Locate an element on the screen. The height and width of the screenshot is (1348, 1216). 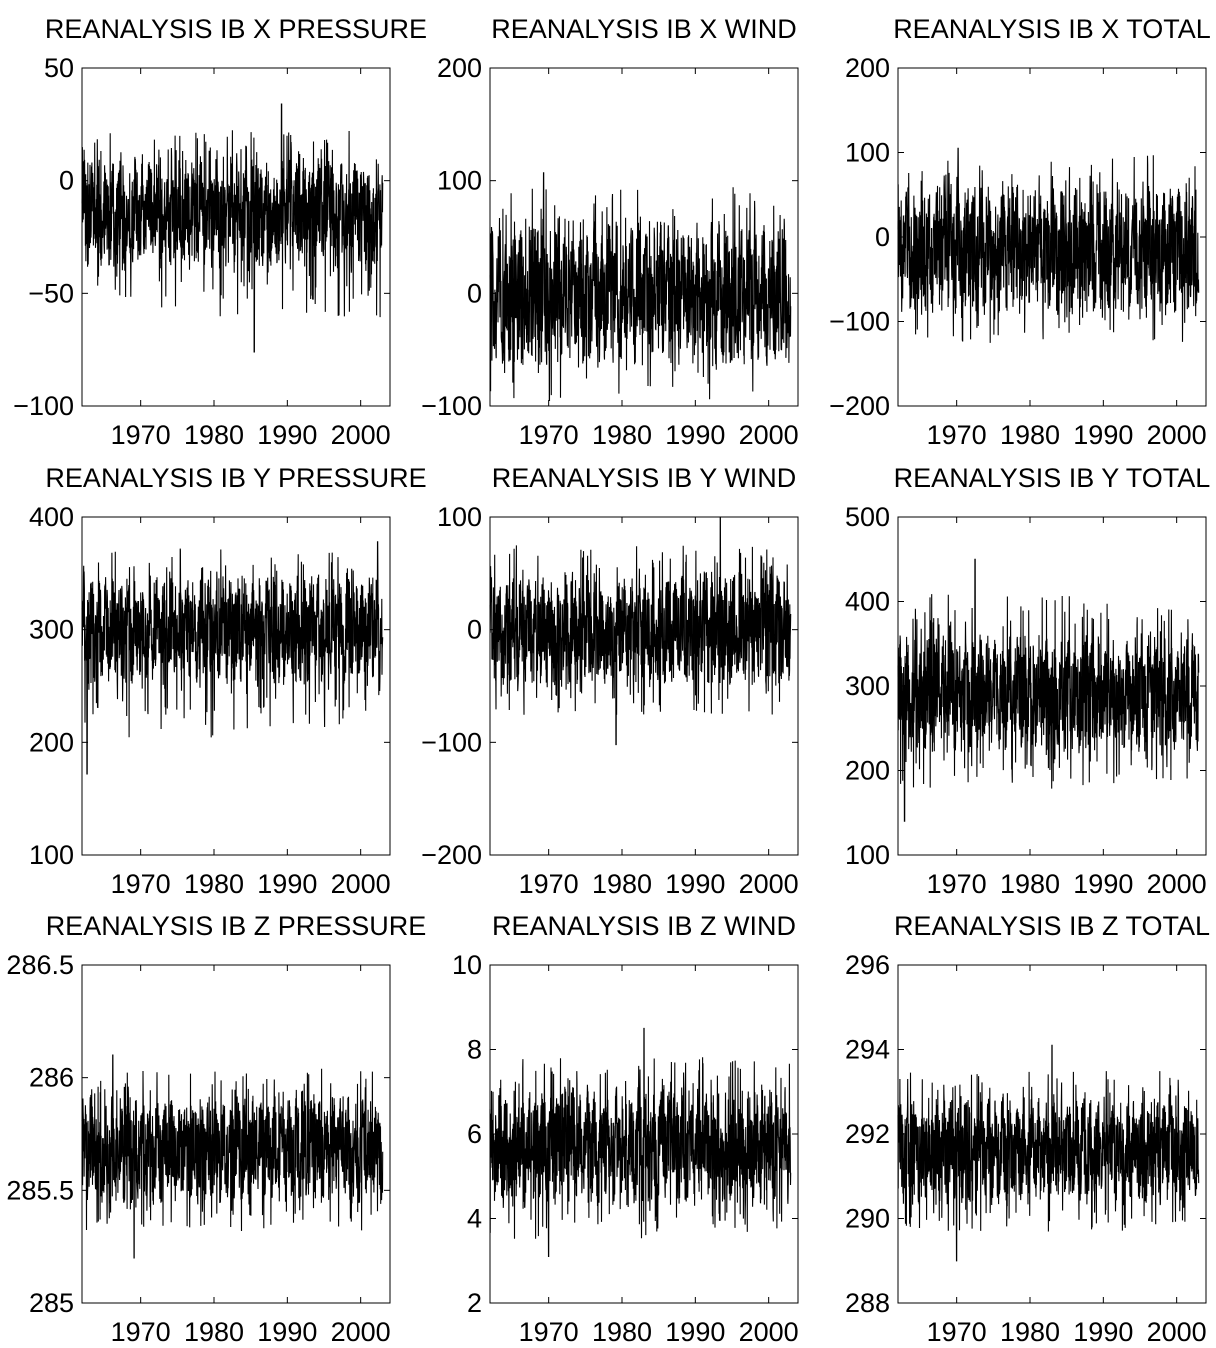
y-tick-label: 285 is located at coordinates (51, 1303).